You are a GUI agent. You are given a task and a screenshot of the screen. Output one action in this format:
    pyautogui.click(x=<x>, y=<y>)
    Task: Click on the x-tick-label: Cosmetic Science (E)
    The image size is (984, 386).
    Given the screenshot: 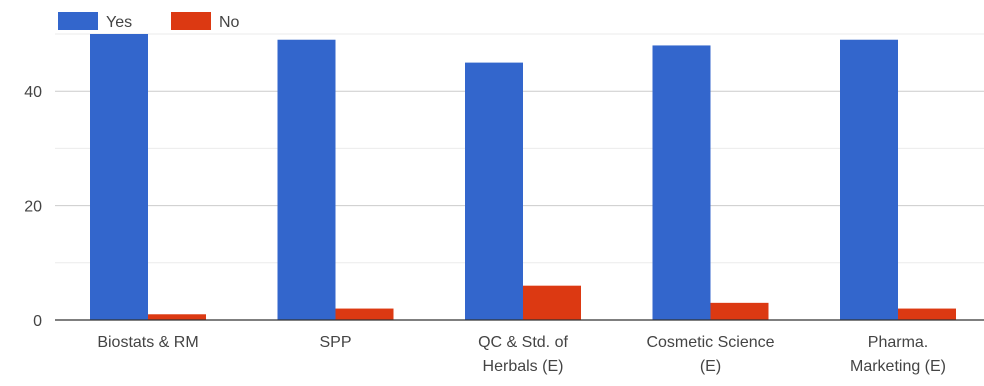 What is the action you would take?
    pyautogui.click(x=710, y=354)
    